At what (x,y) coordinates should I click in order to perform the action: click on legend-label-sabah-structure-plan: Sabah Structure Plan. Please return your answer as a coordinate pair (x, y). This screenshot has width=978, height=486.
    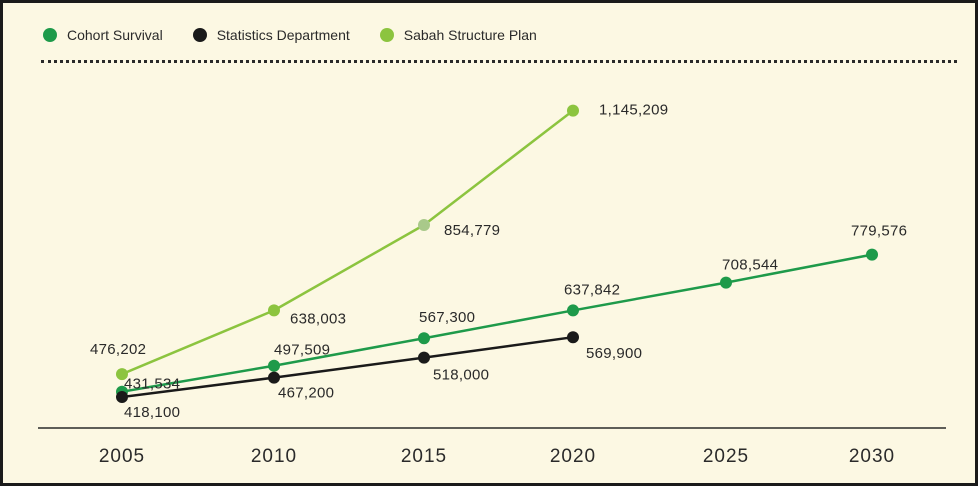
    Looking at the image, I should click on (470, 35).